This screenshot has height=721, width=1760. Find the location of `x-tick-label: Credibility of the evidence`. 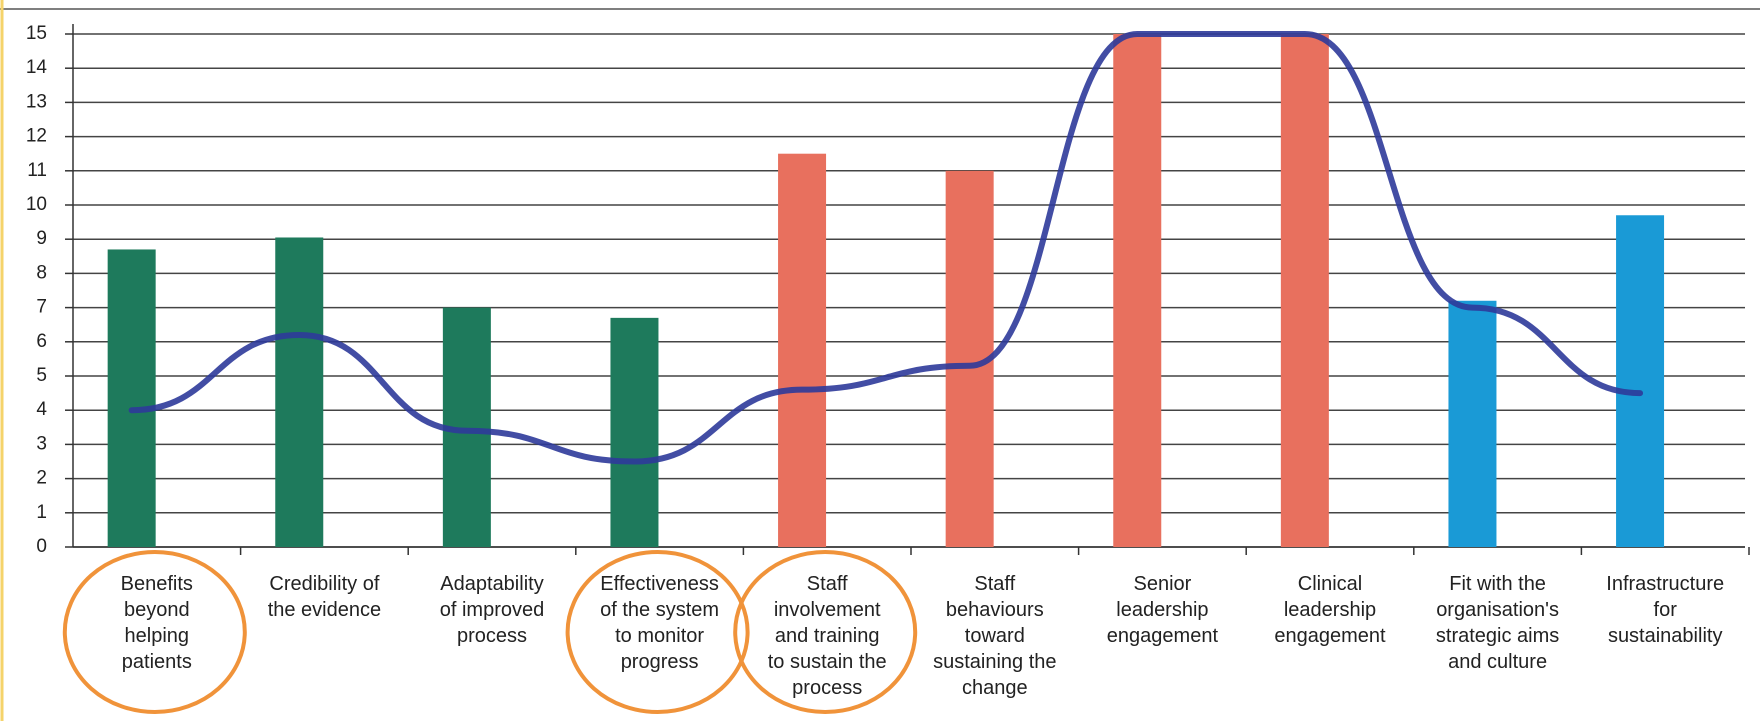

x-tick-label: Credibility of the evidence is located at coordinates (324, 597).